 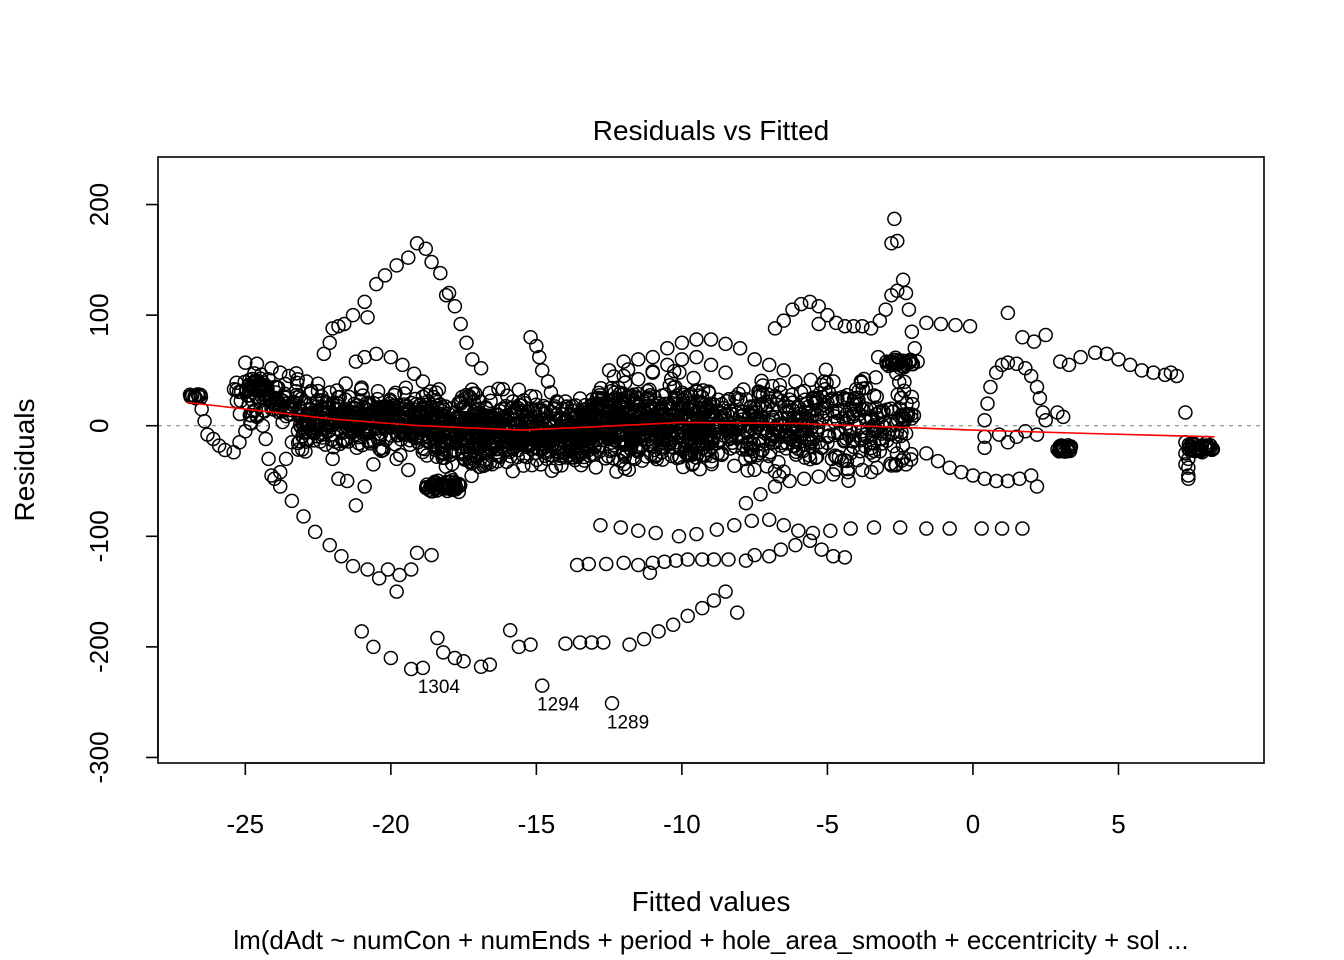 What do you see at coordinates (99, 204) in the screenshot?
I see `y-tick-label: 200` at bounding box center [99, 204].